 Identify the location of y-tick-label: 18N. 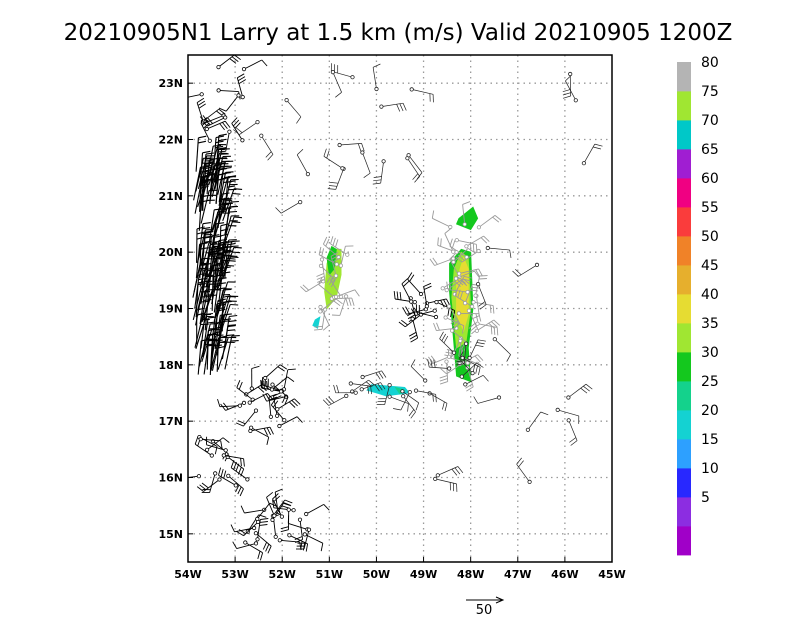
(170, 365).